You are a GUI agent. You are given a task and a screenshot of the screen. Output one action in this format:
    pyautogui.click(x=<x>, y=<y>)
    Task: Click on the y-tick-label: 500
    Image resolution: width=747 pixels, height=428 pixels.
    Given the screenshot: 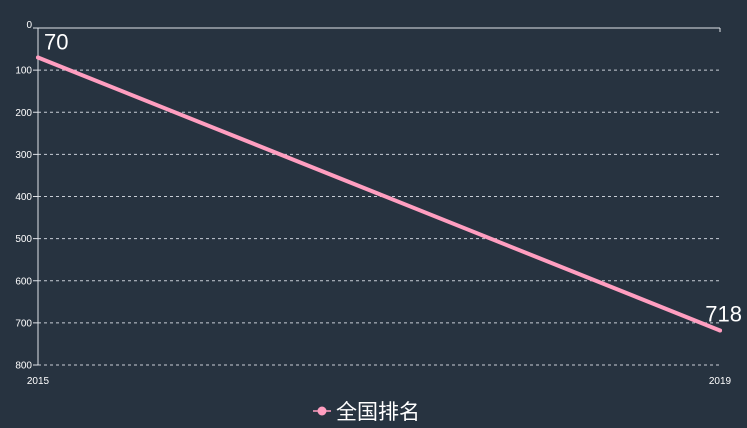 What is the action you would take?
    pyautogui.click(x=23, y=239)
    